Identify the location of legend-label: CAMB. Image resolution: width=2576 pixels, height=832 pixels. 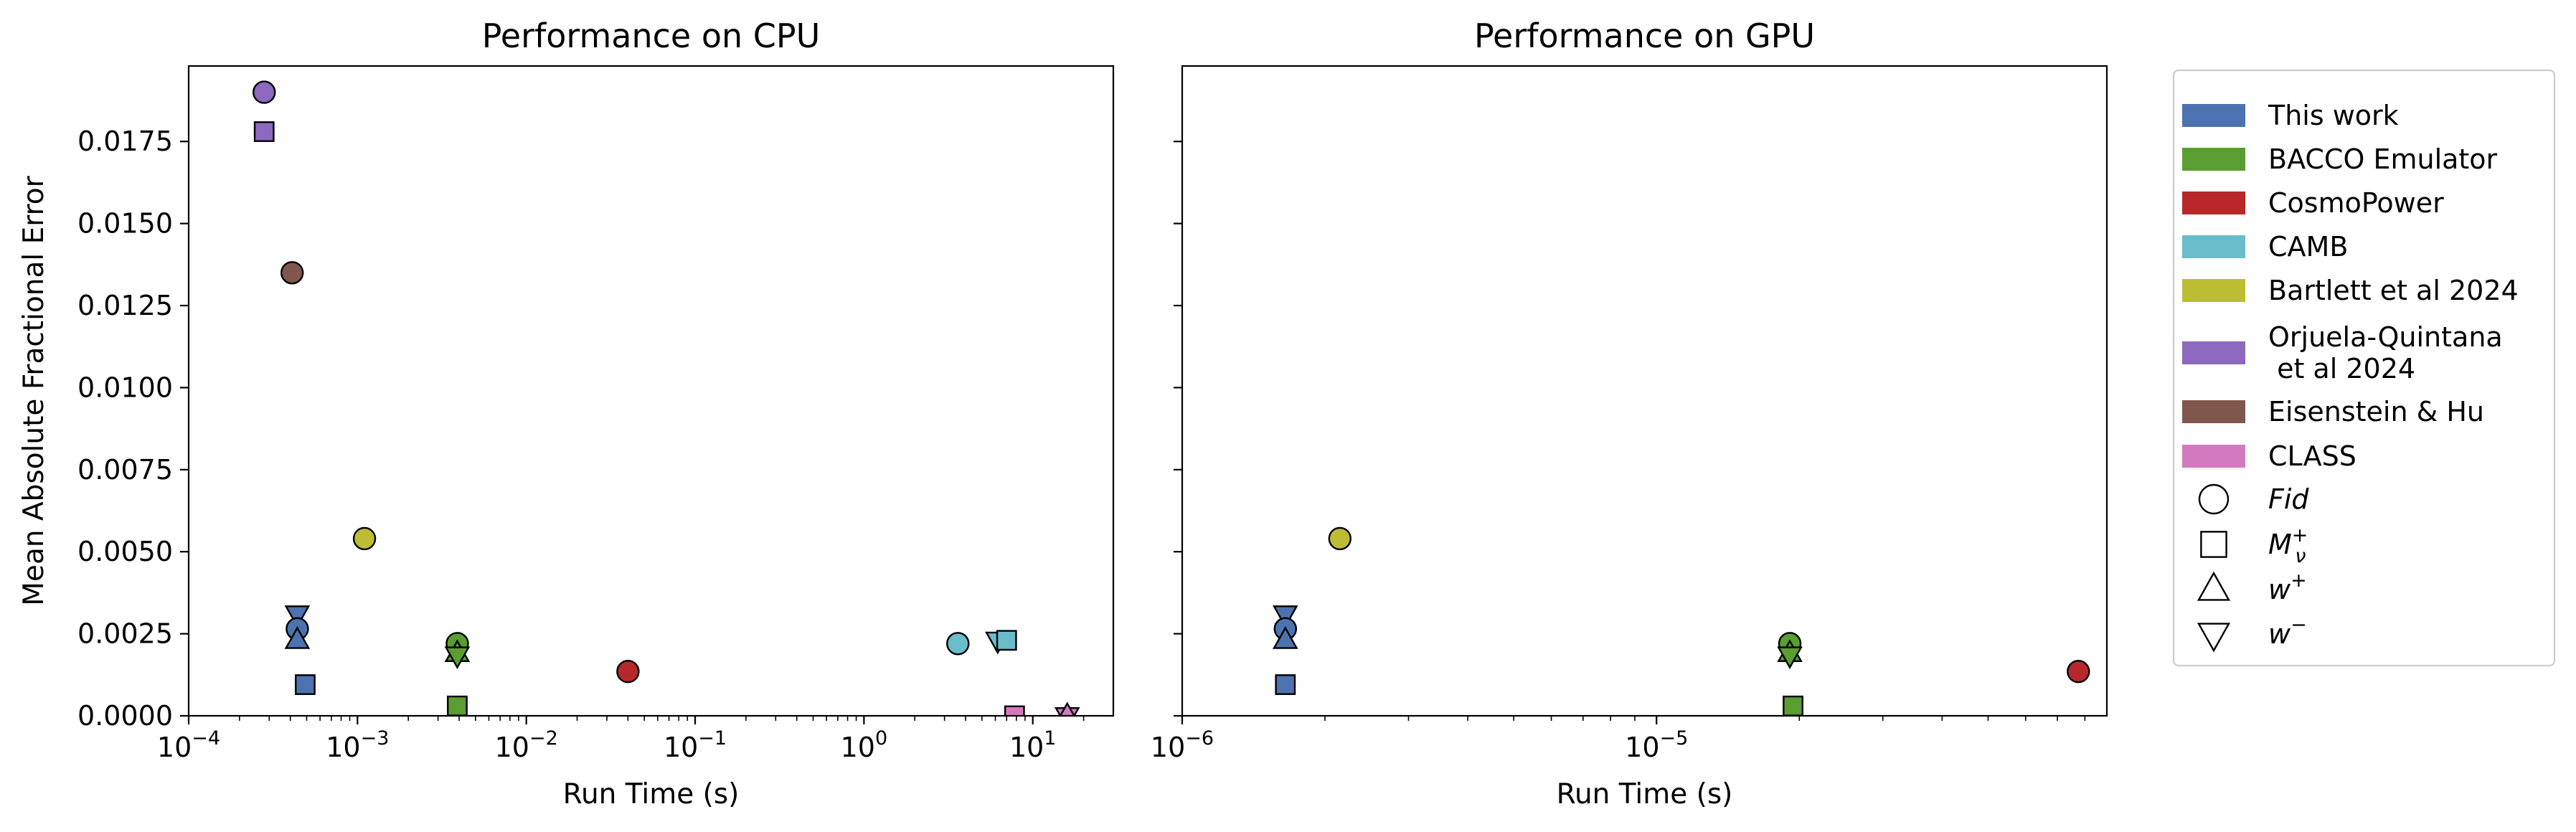
(2308, 247).